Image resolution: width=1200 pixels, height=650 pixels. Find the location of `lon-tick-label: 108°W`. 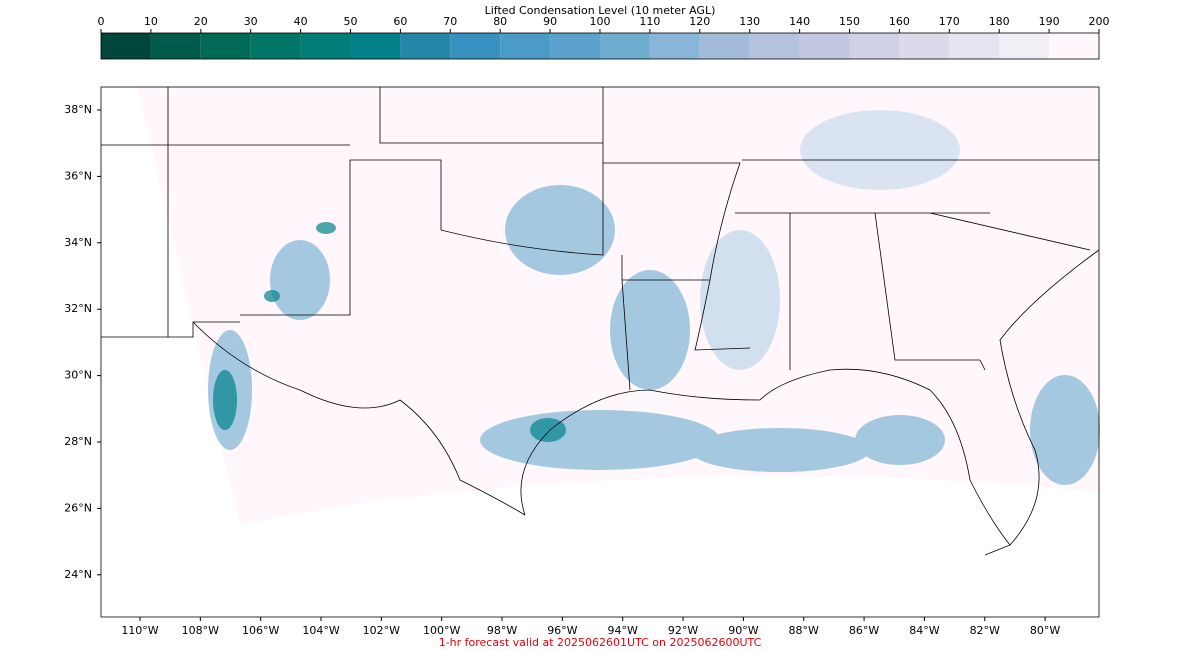

lon-tick-label: 108°W is located at coordinates (200, 630).